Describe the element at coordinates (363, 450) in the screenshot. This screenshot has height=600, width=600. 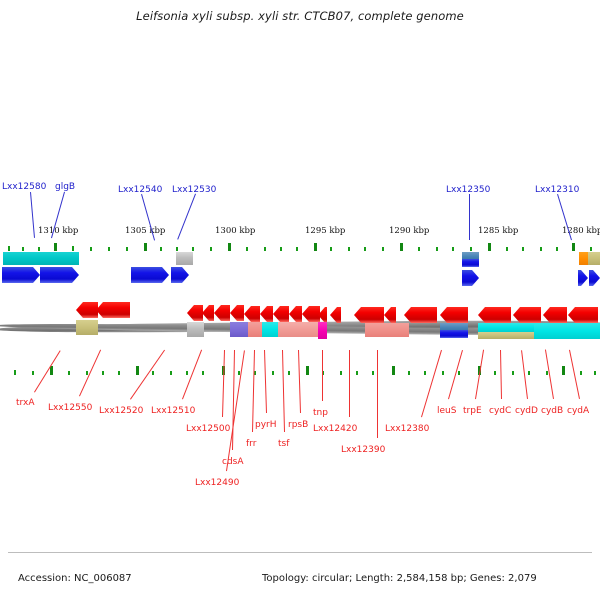
I see `gene-label-Lxx12390: Lxx12390` at that location.